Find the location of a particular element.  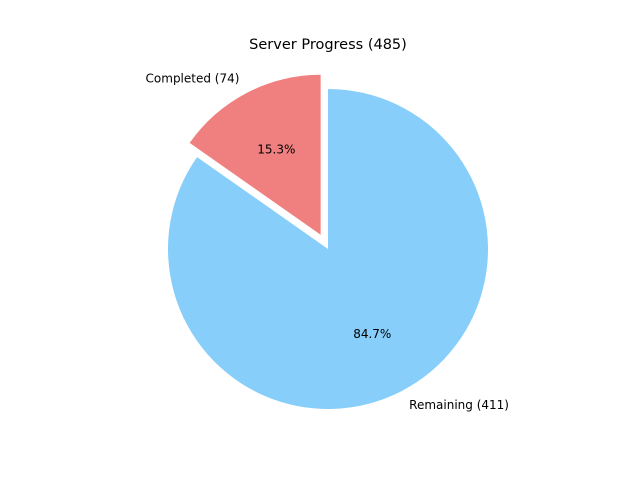

chart-title: Server Progress (485) is located at coordinates (328, 45).